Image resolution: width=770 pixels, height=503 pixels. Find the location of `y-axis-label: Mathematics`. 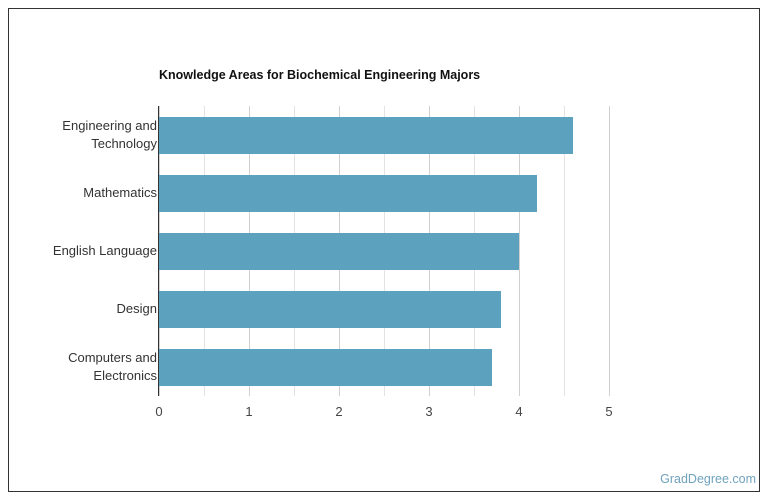

y-axis-label: Mathematics is located at coordinates (87, 193).